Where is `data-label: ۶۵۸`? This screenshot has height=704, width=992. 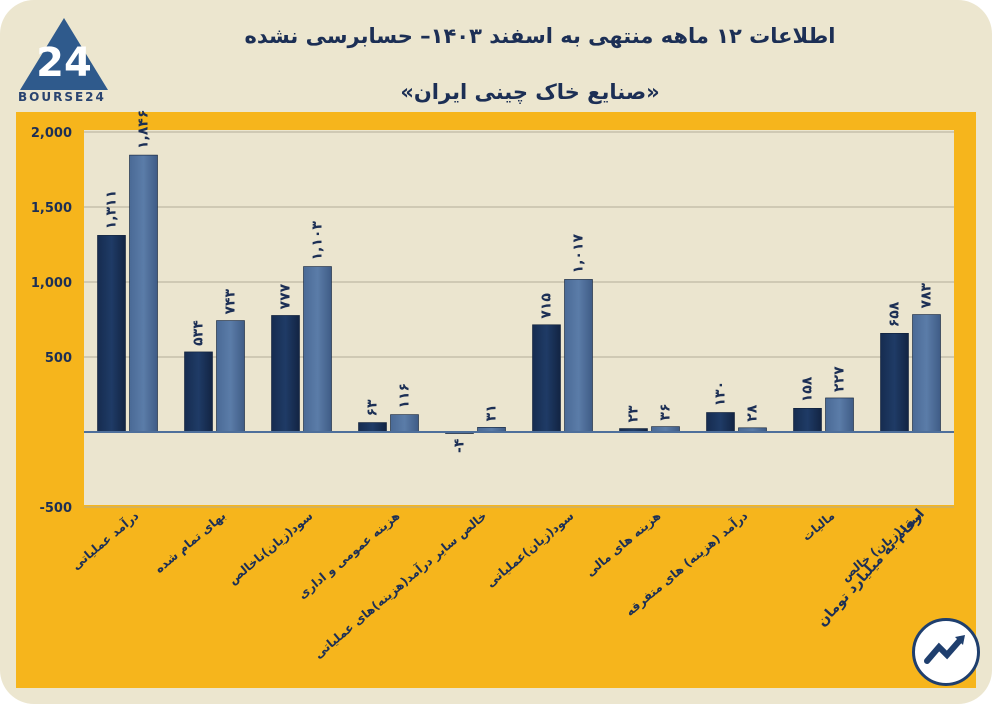
data-label: ۶۵۸ is located at coordinates (895, 314).